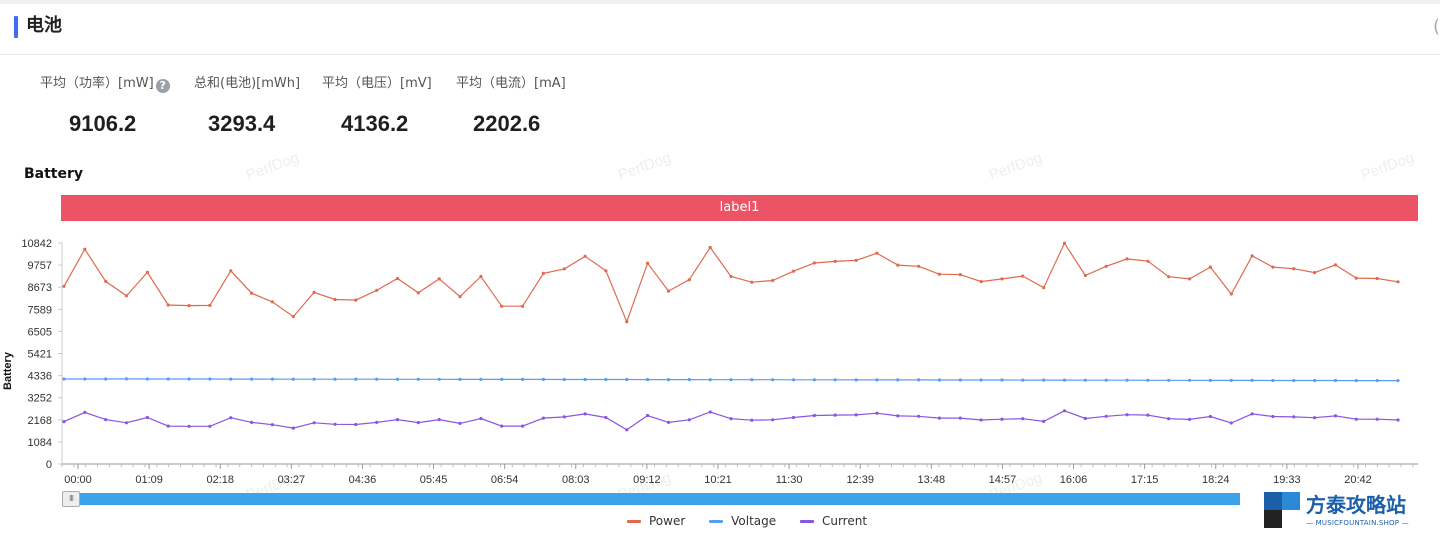 The width and height of the screenshot is (1440, 536). Describe the element at coordinates (656, 521) in the screenshot. I see `legend-item-power: Power` at that location.